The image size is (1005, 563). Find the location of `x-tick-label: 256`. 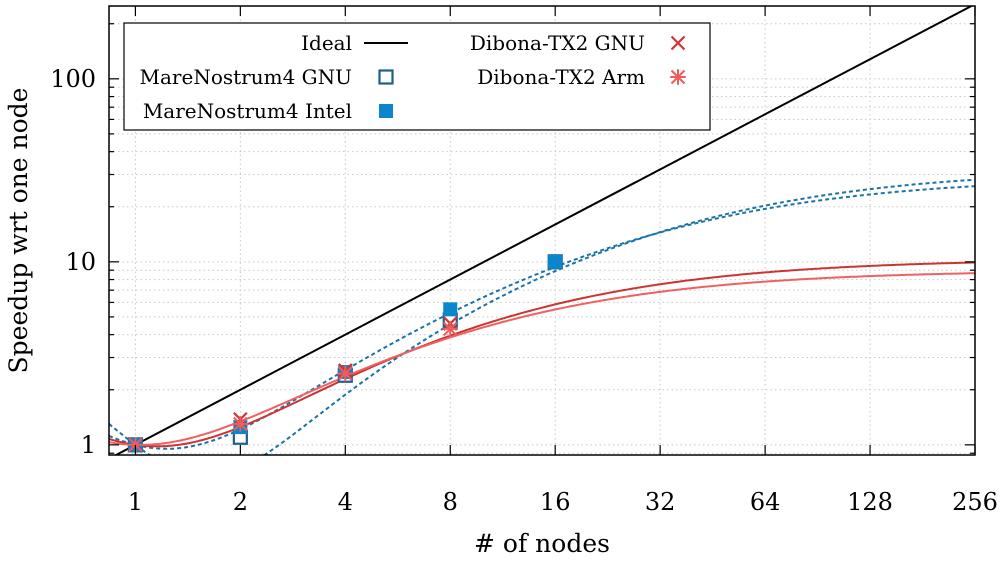

x-tick-label: 256 is located at coordinates (975, 502).